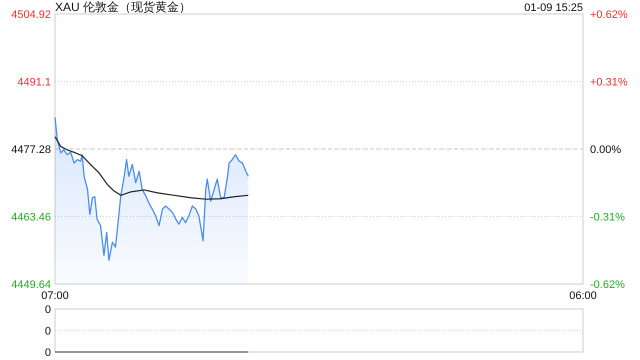  What do you see at coordinates (55, 296) in the screenshot?
I see `x-tick-label: 07:00` at bounding box center [55, 296].